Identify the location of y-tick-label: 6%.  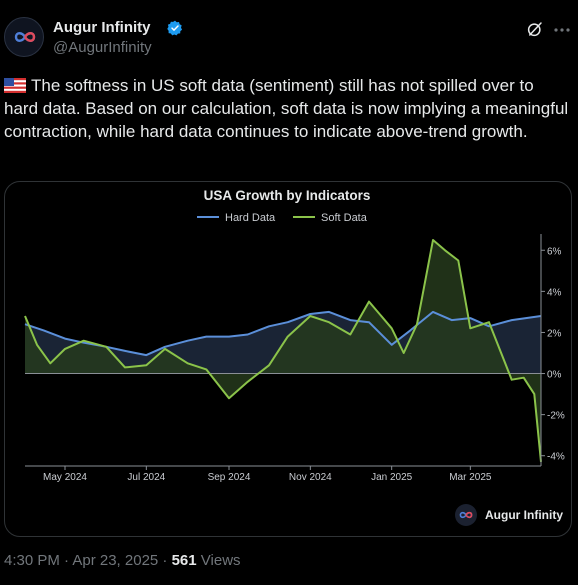
(554, 251).